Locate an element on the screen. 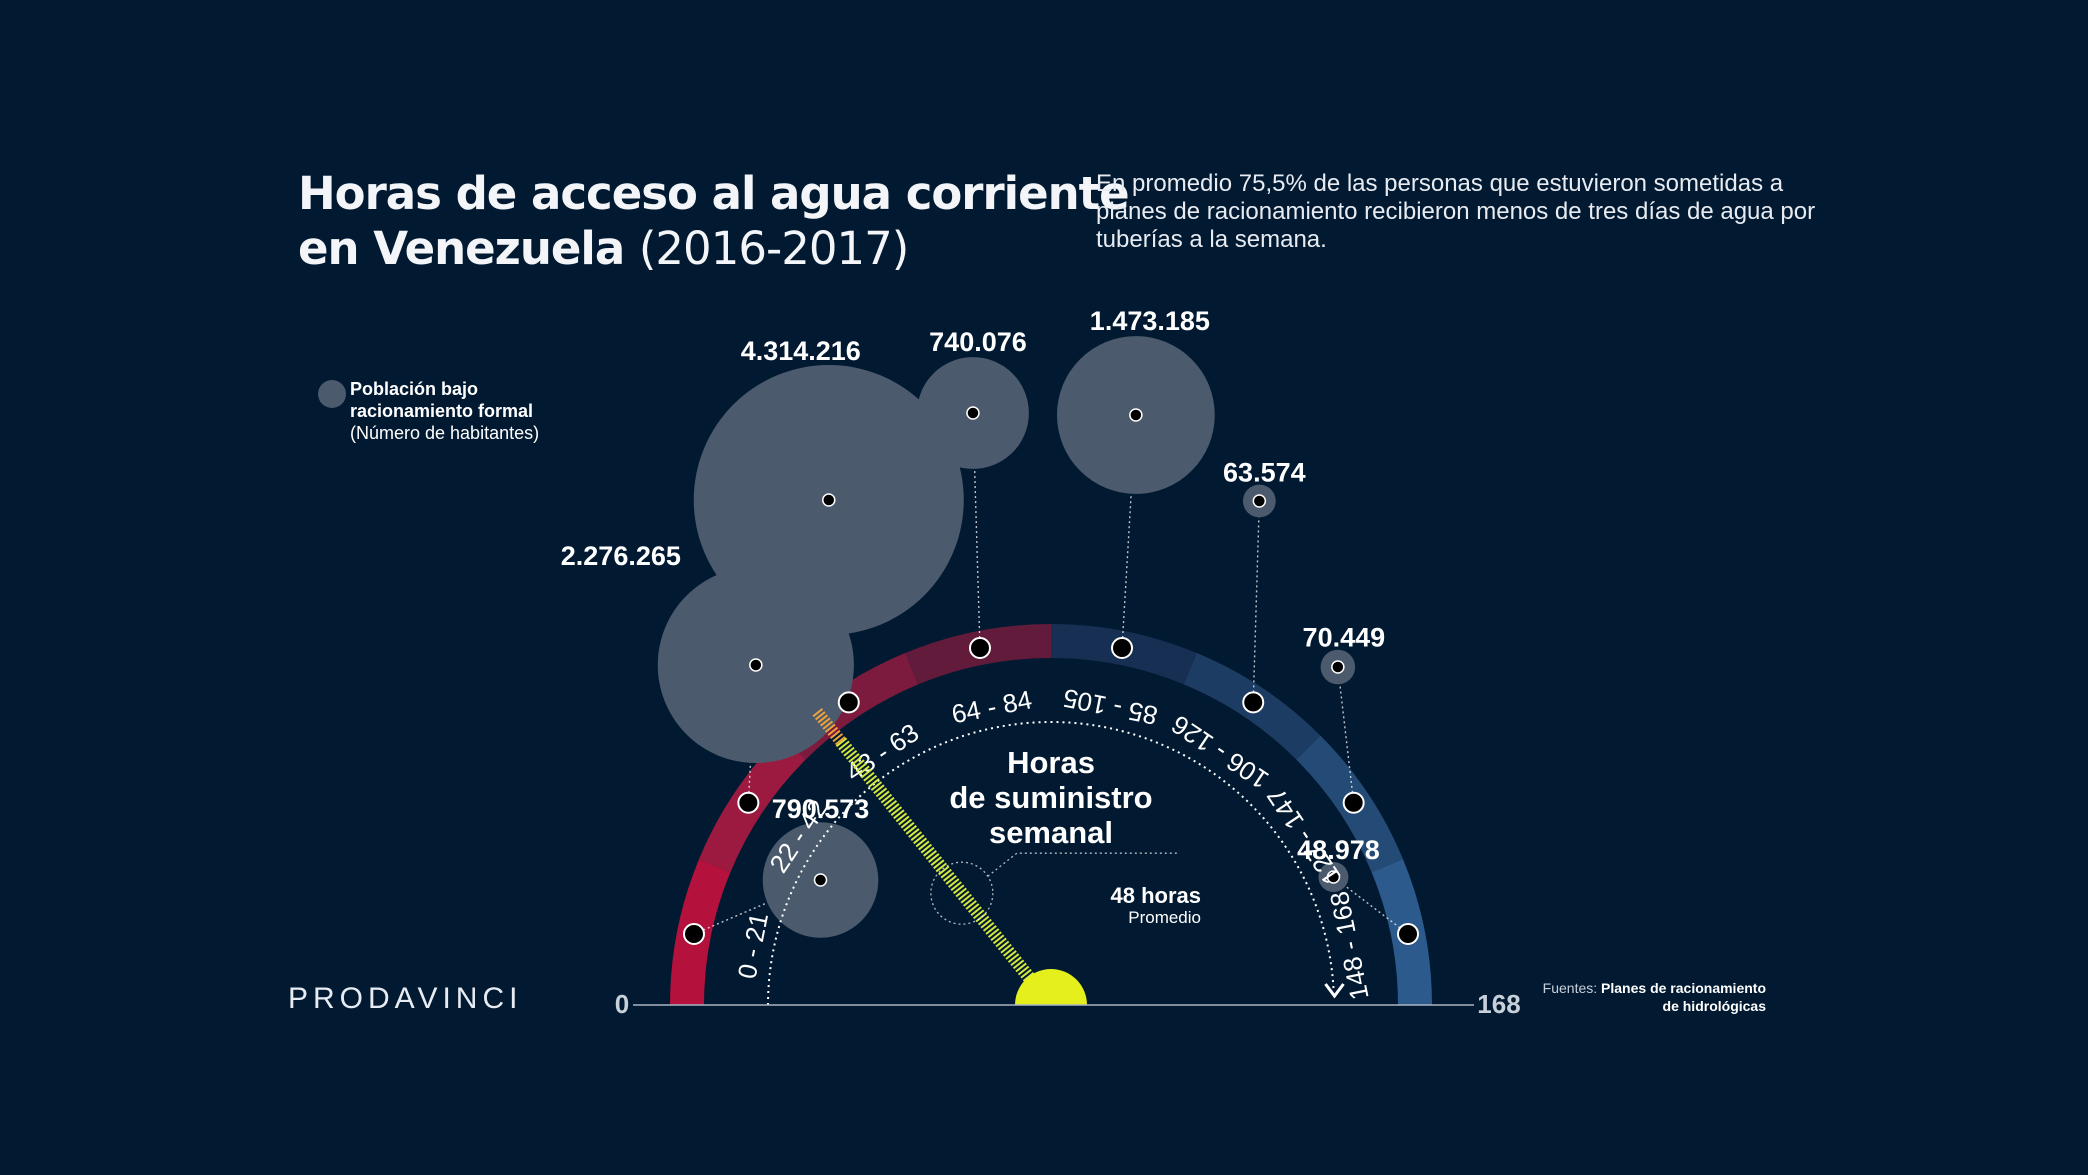 This screenshot has width=2088, height=1175. title-line-1: Horas de acceso al agua corriente is located at coordinates (714, 193).